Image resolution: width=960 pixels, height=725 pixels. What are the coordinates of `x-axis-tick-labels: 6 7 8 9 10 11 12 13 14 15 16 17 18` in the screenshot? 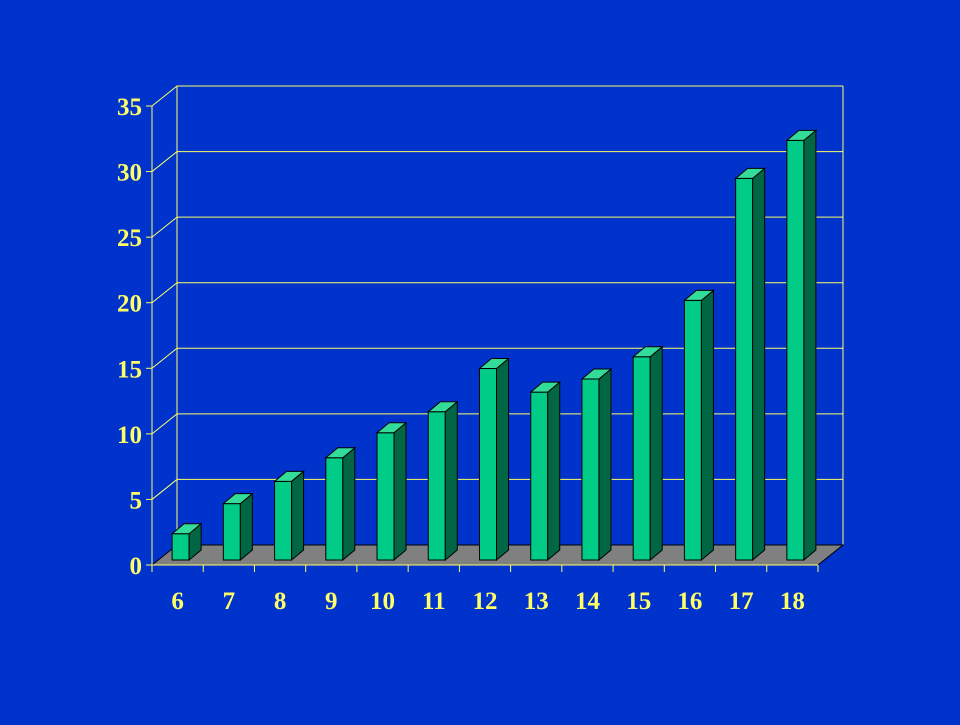 It's located at (488, 601).